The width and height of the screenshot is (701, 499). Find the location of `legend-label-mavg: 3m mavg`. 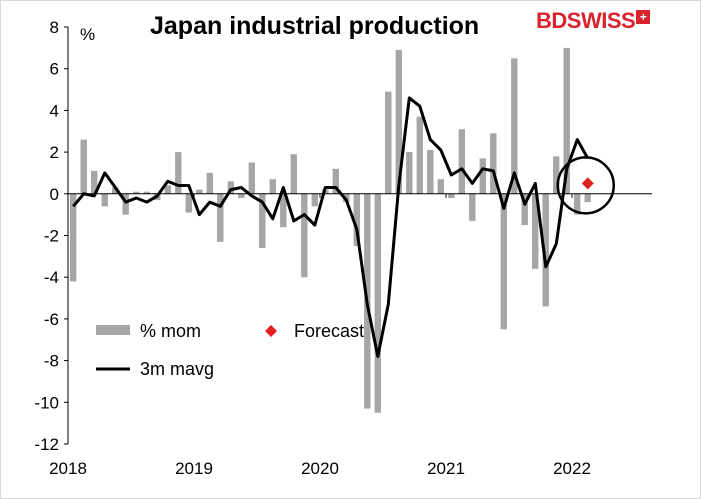

legend-label-mavg: 3m mavg is located at coordinates (177, 369).